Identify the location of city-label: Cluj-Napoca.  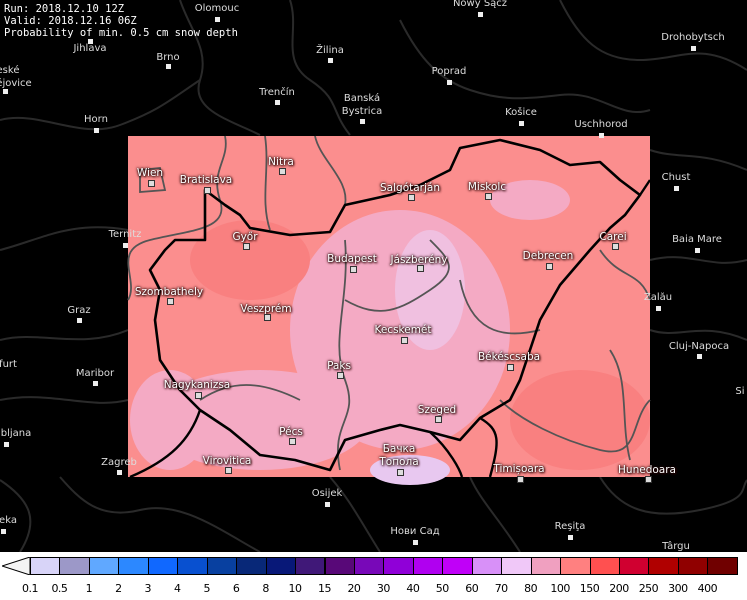
(699, 346).